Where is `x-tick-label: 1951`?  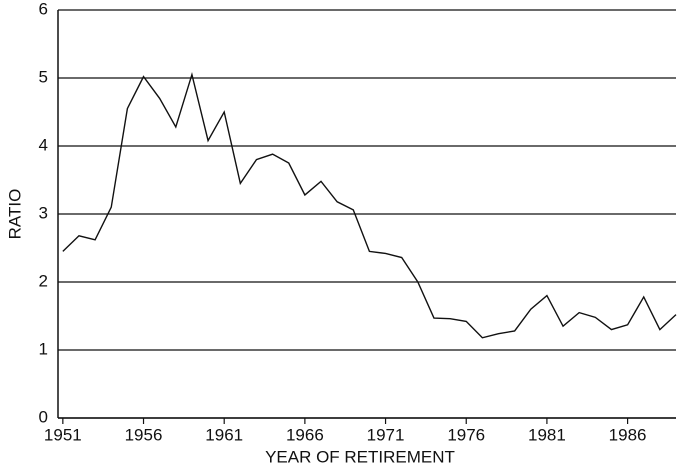
x-tick-label: 1951 is located at coordinates (63, 434).